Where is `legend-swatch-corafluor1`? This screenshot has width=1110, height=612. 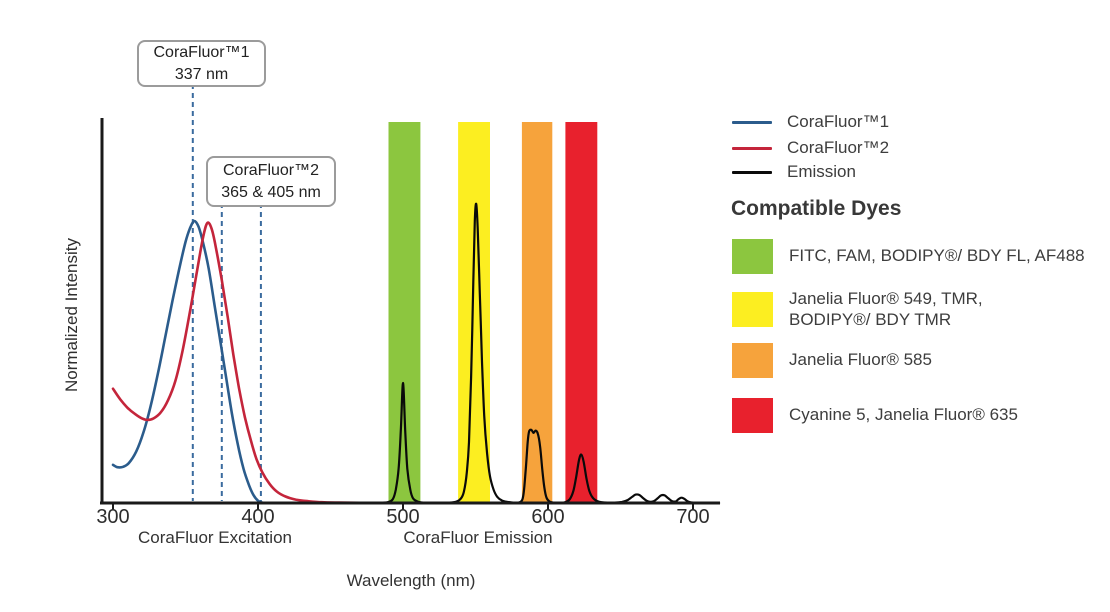 legend-swatch-corafluor1 is located at coordinates (752, 122).